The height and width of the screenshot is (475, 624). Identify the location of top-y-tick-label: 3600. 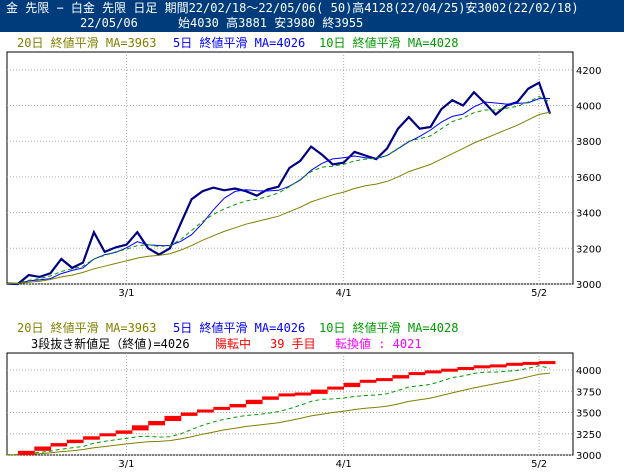
(588, 178).